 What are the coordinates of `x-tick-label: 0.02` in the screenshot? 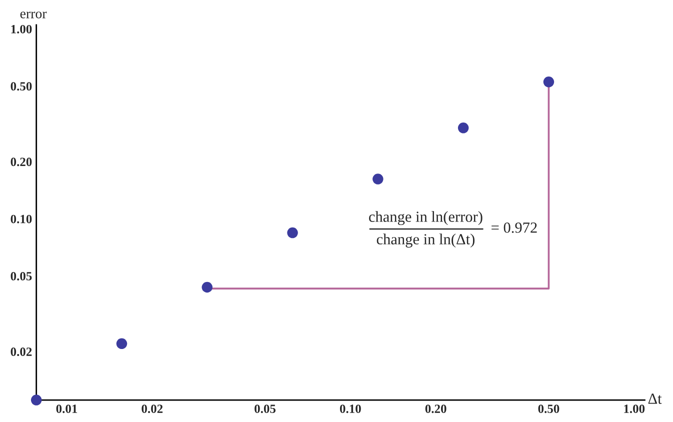 It's located at (152, 409).